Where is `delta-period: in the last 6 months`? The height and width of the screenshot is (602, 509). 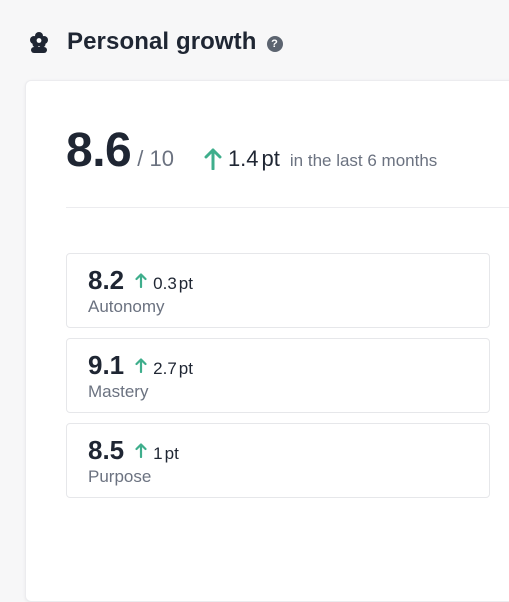
delta-period: in the last 6 months is located at coordinates (363, 160).